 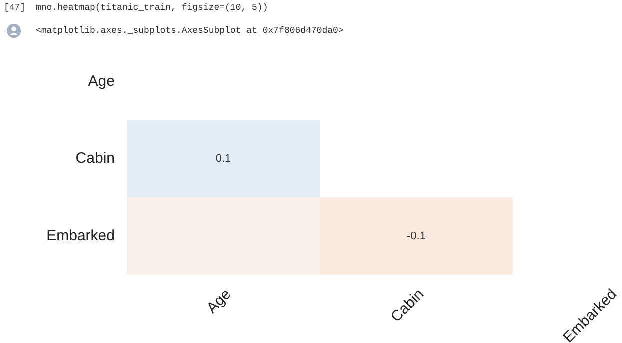 I want to click on data-label: 0.1, so click(x=224, y=159).